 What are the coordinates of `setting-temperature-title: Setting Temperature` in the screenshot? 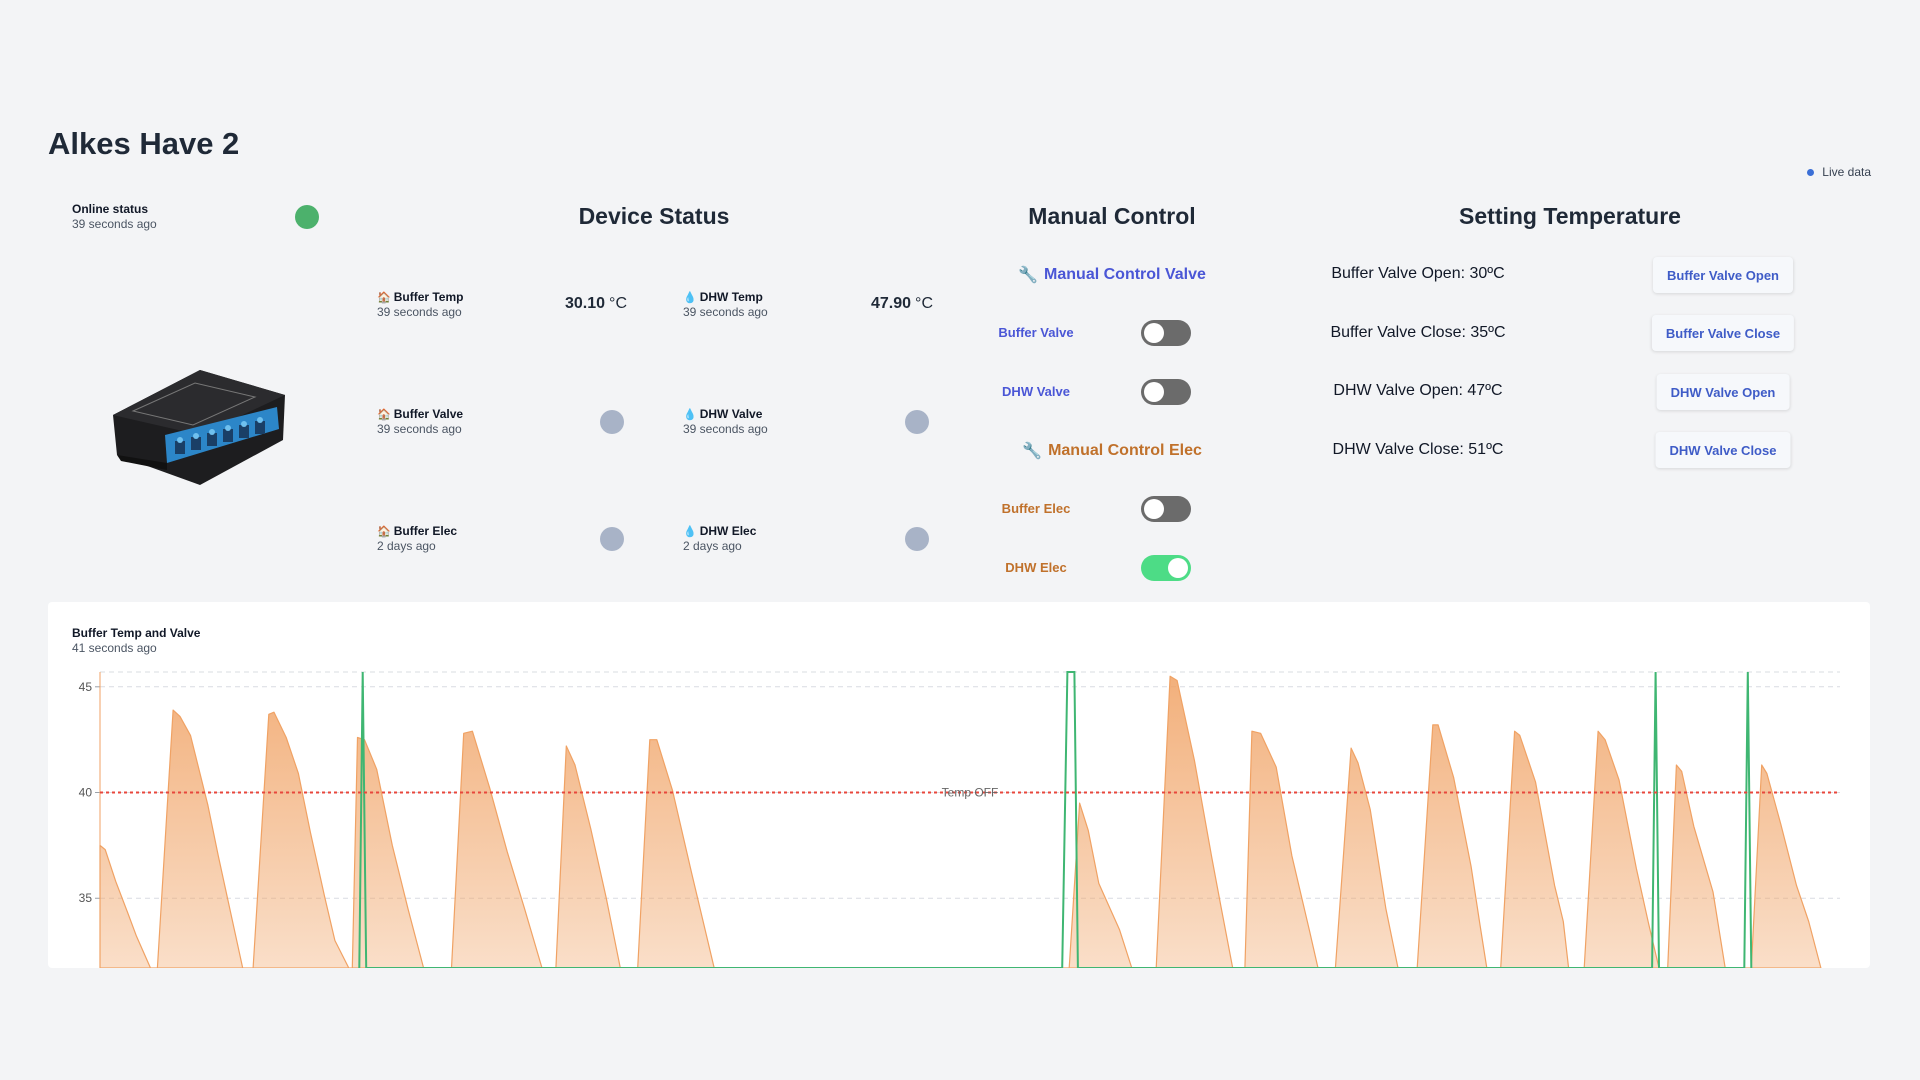 It's located at (1570, 216).